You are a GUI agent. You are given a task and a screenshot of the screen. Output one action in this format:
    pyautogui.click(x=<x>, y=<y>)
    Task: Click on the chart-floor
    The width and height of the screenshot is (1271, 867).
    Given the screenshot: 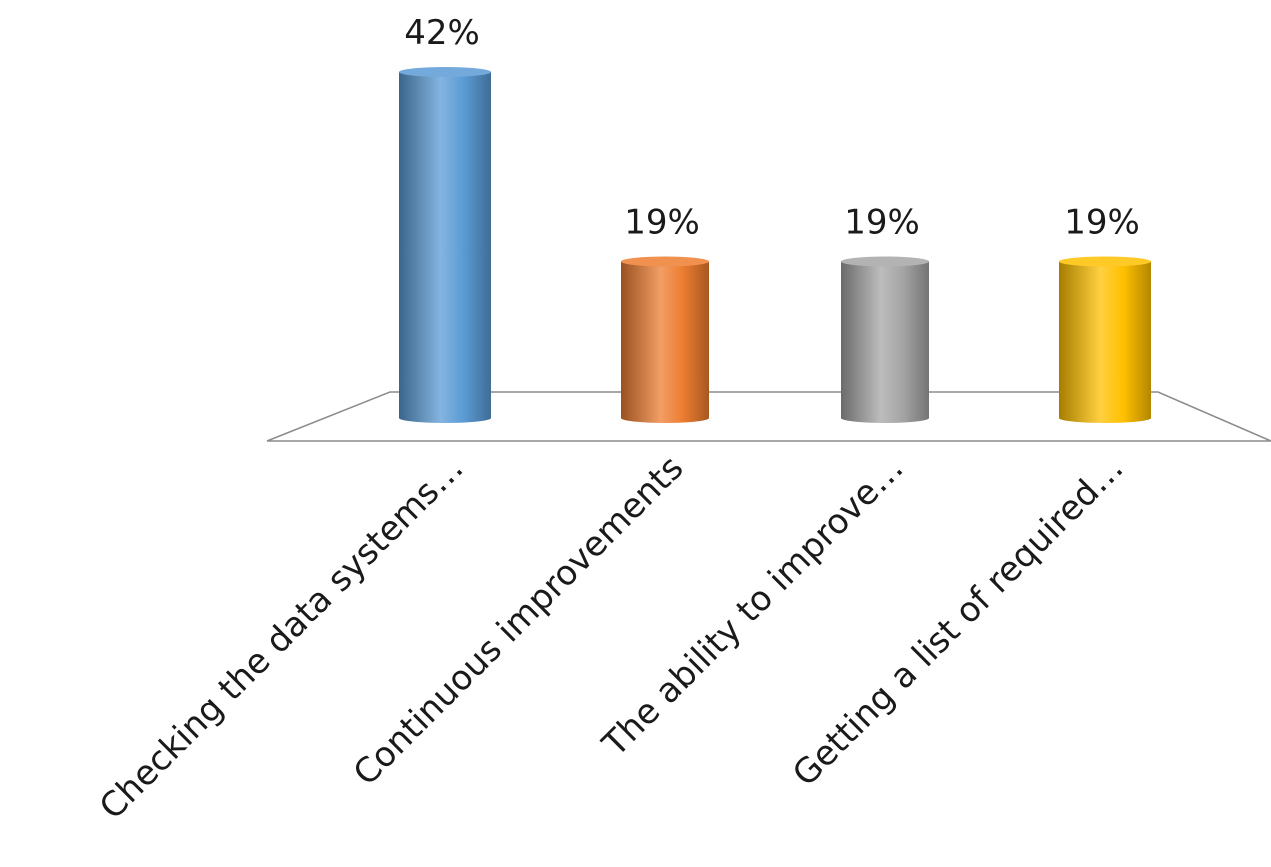 What is the action you would take?
    pyautogui.click(x=768, y=416)
    